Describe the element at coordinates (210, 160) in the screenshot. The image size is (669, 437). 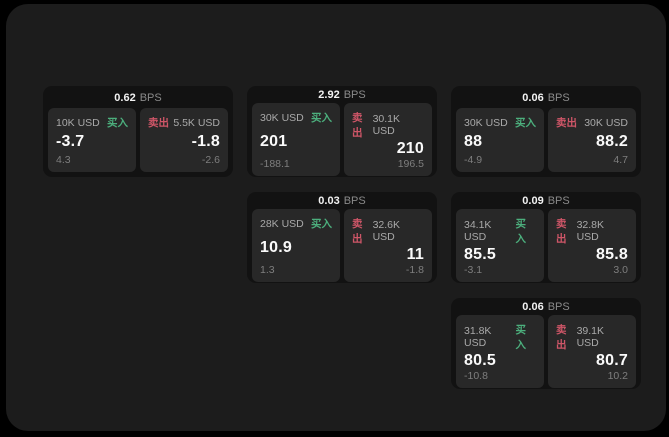
I see `sell-change: -2.6` at that location.